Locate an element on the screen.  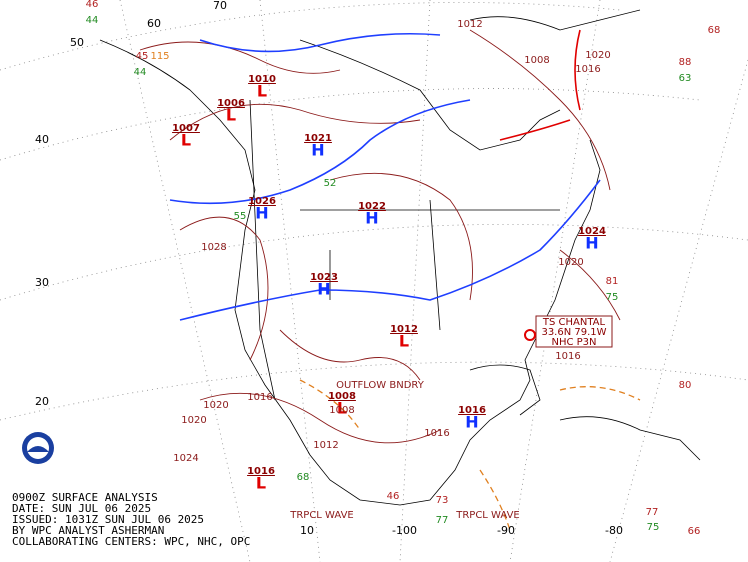
storm-box-line: TS CHANTAL is located at coordinates (574, 322).